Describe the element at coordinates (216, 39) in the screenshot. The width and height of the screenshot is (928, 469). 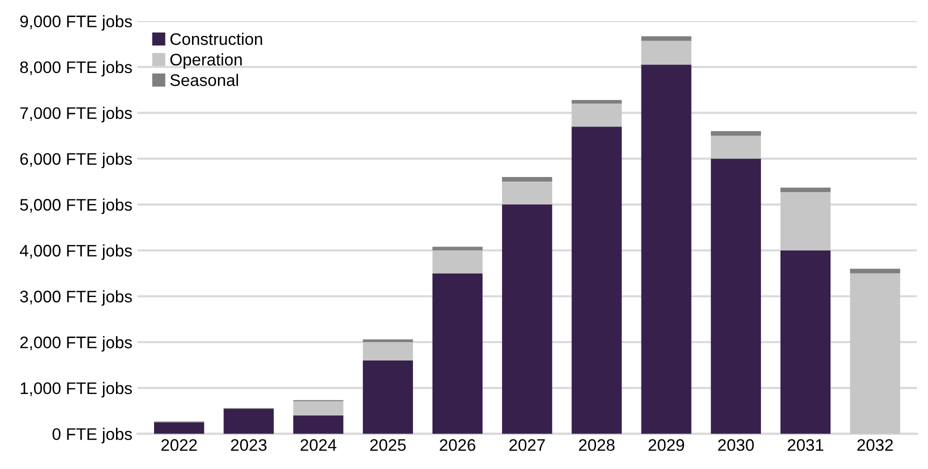
I see `legend-label: Construction` at that location.